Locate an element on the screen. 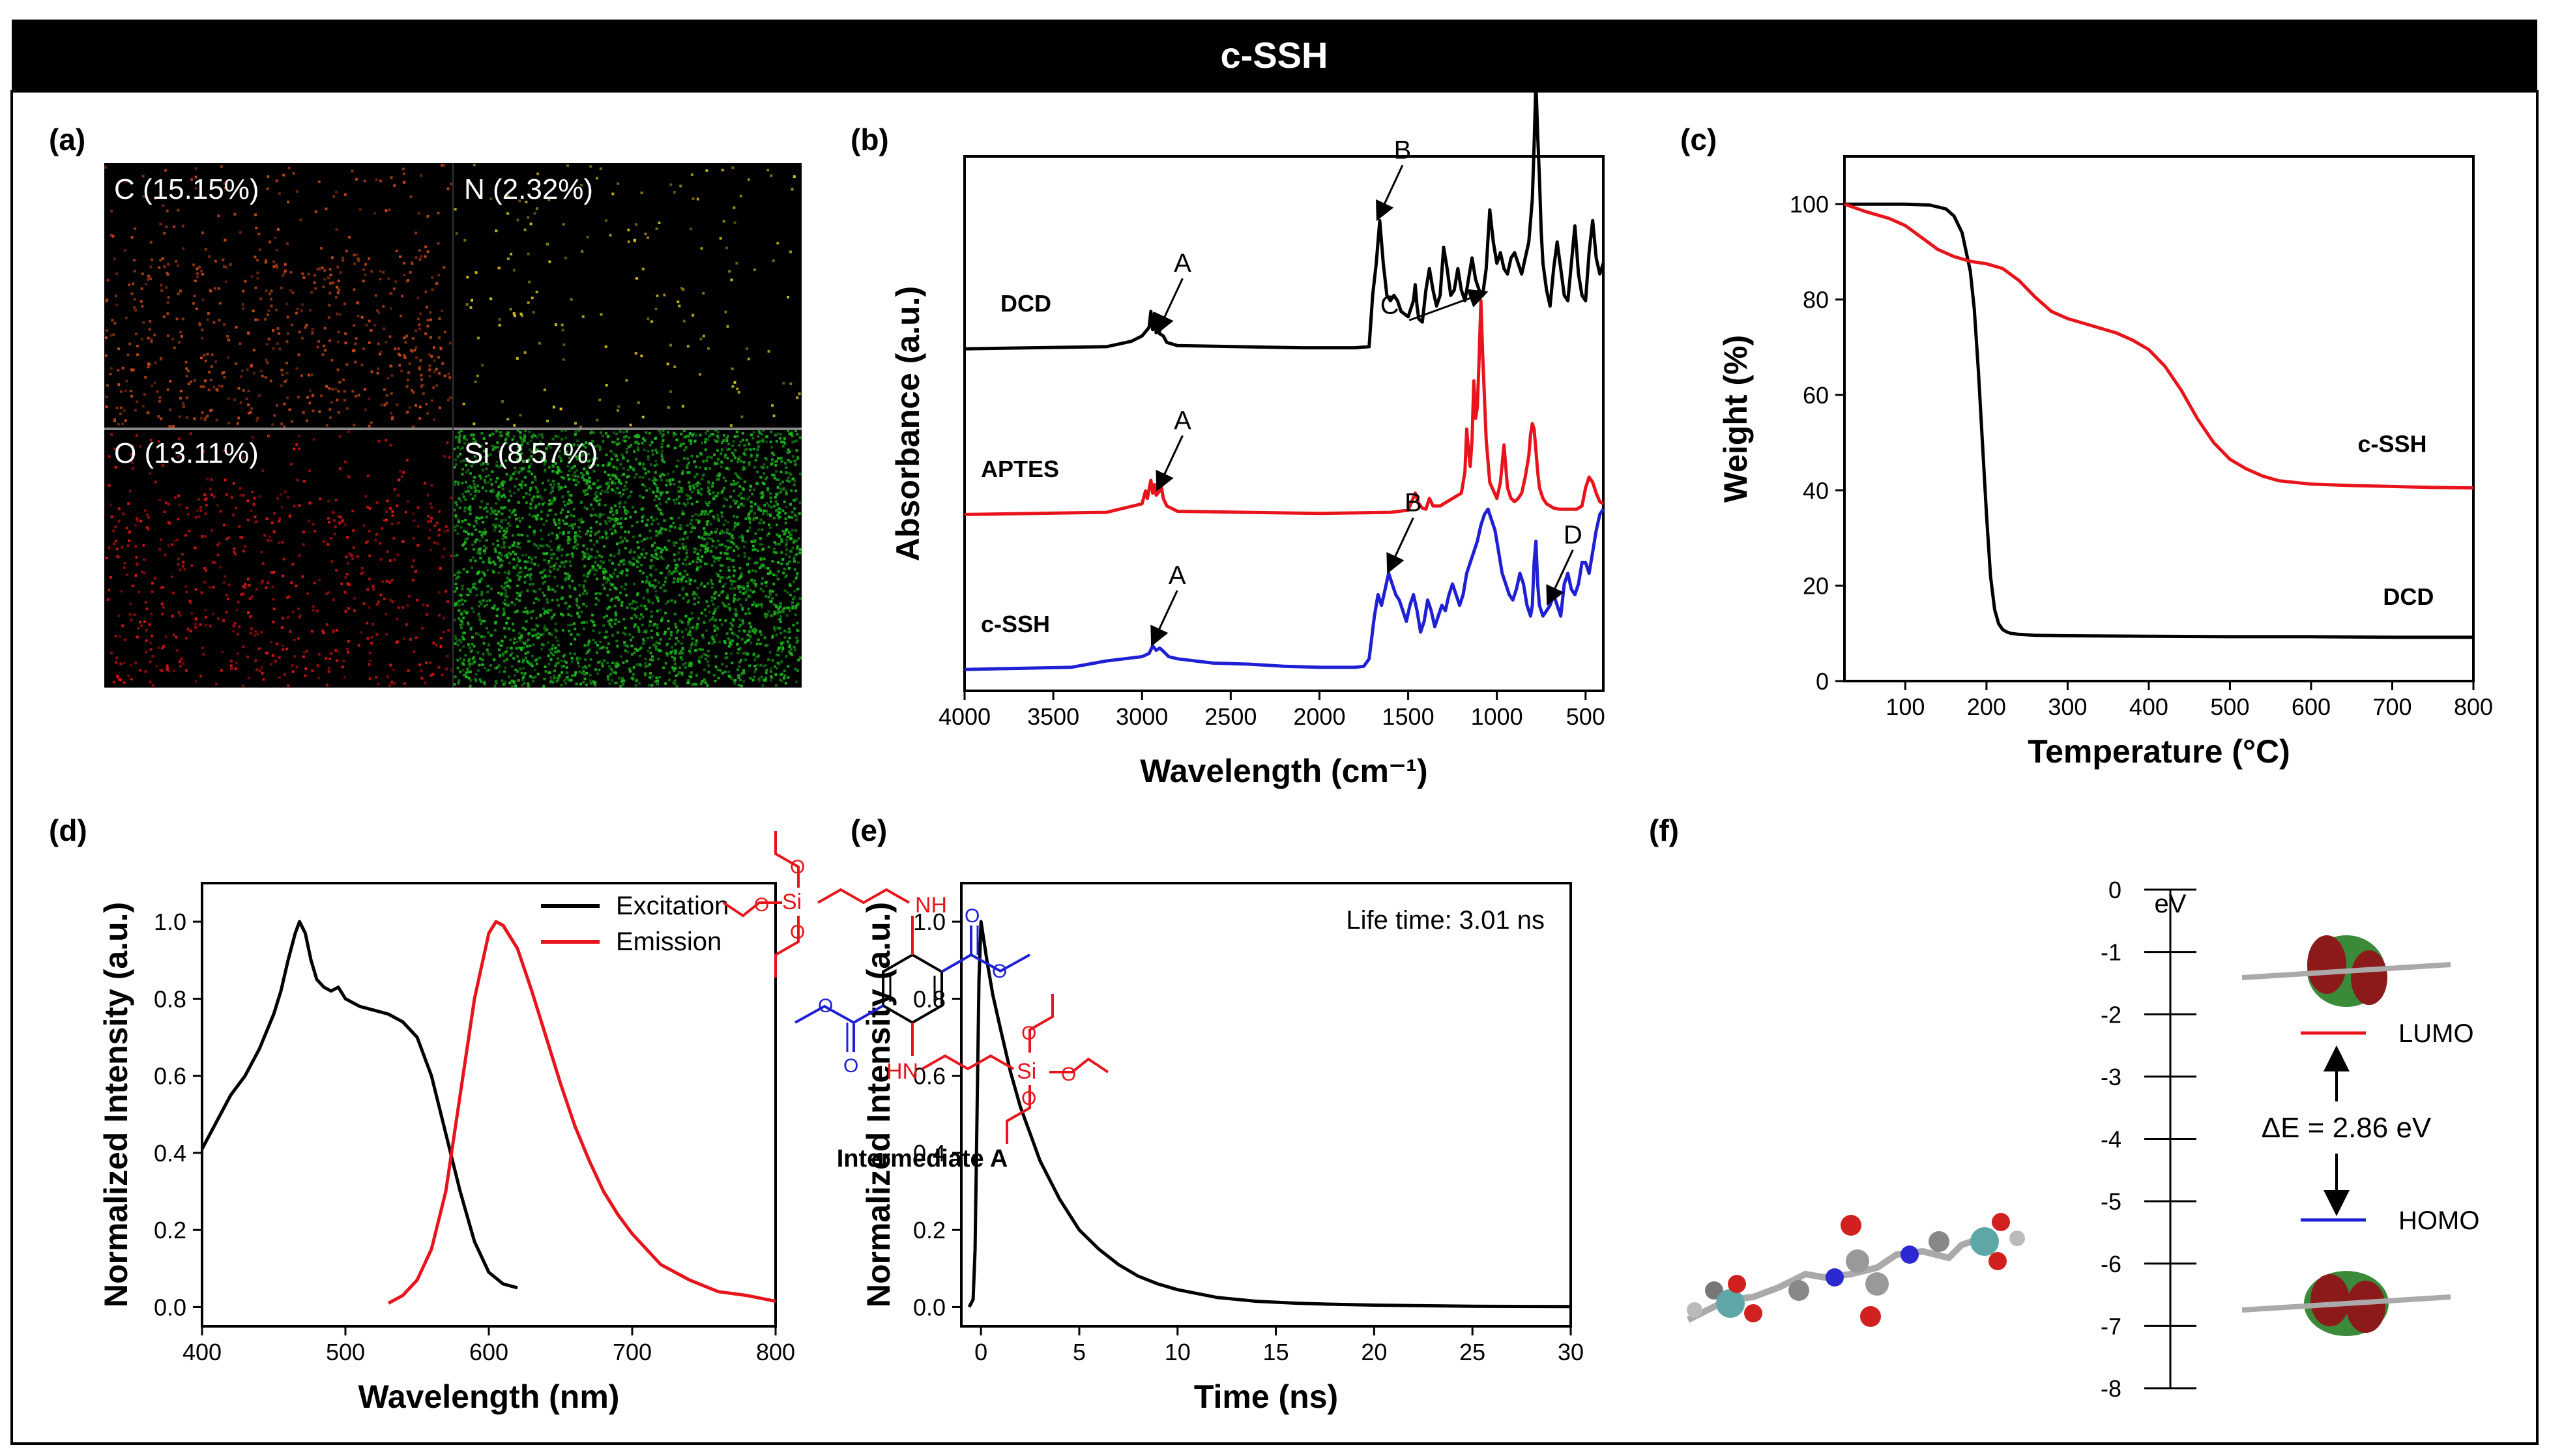  title-bar is located at coordinates (1274, 56).